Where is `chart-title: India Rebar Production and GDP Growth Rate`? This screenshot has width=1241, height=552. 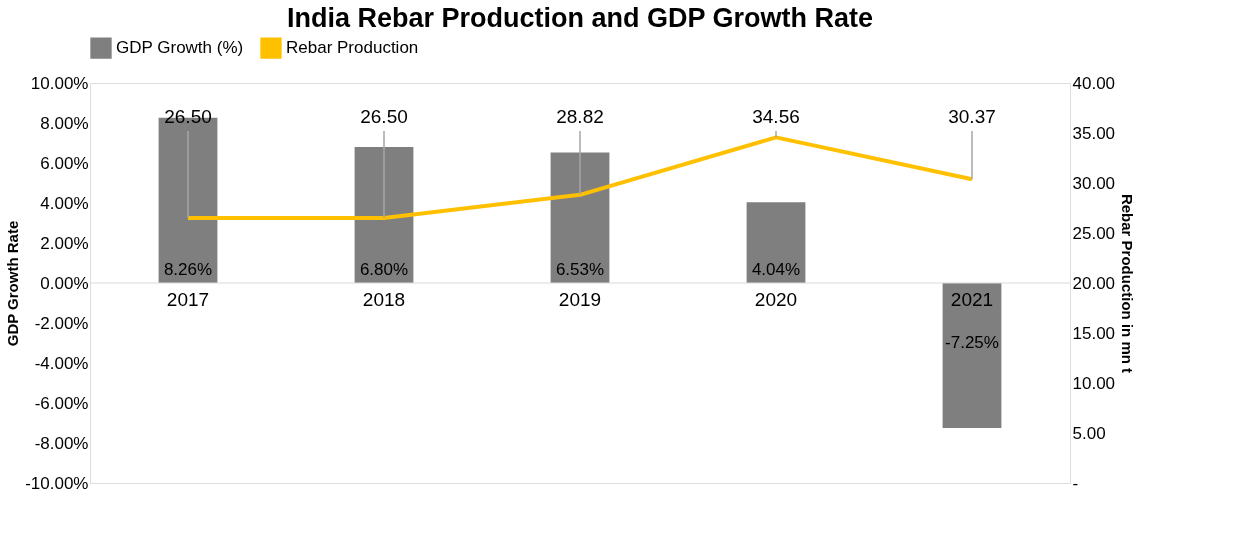 chart-title: India Rebar Production and GDP Growth Rate is located at coordinates (580, 18).